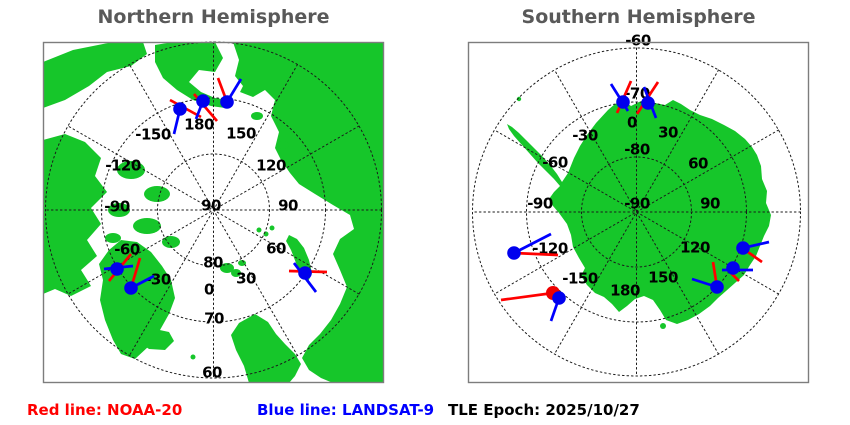  What do you see at coordinates (75, 215) in the screenshot?
I see `landmass-canada` at bounding box center [75, 215].